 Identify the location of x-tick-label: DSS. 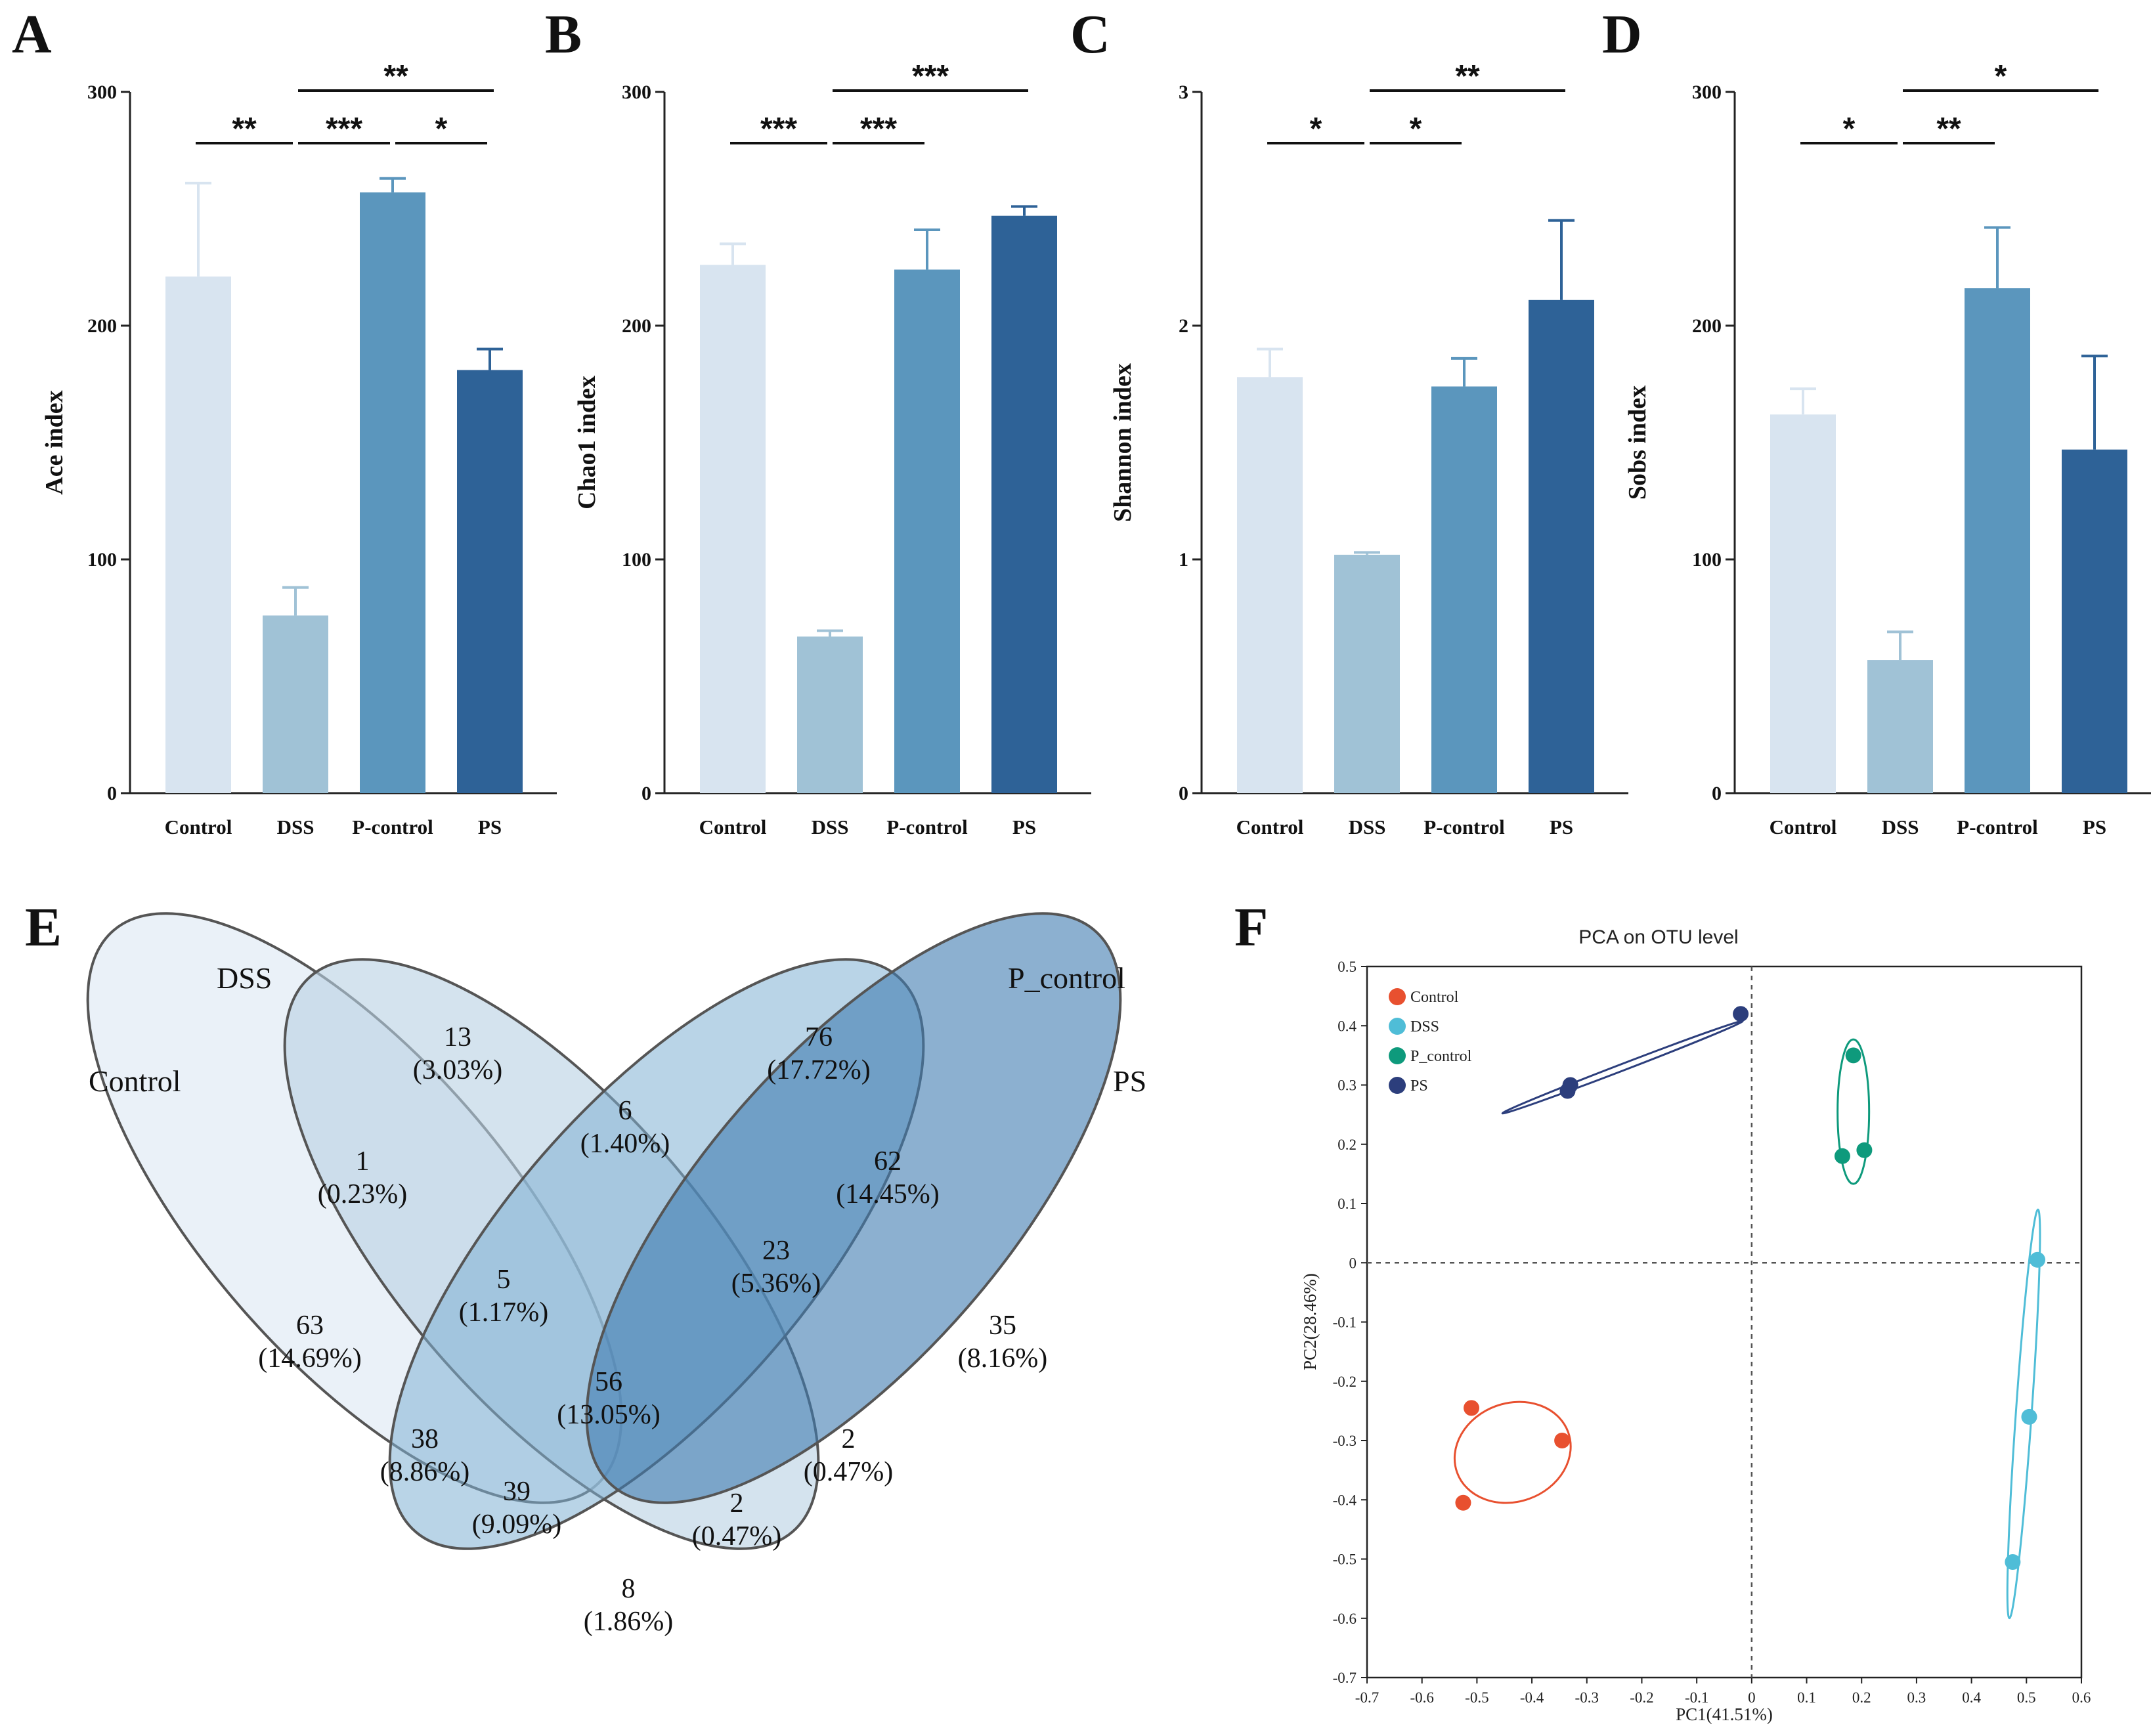
(830, 826).